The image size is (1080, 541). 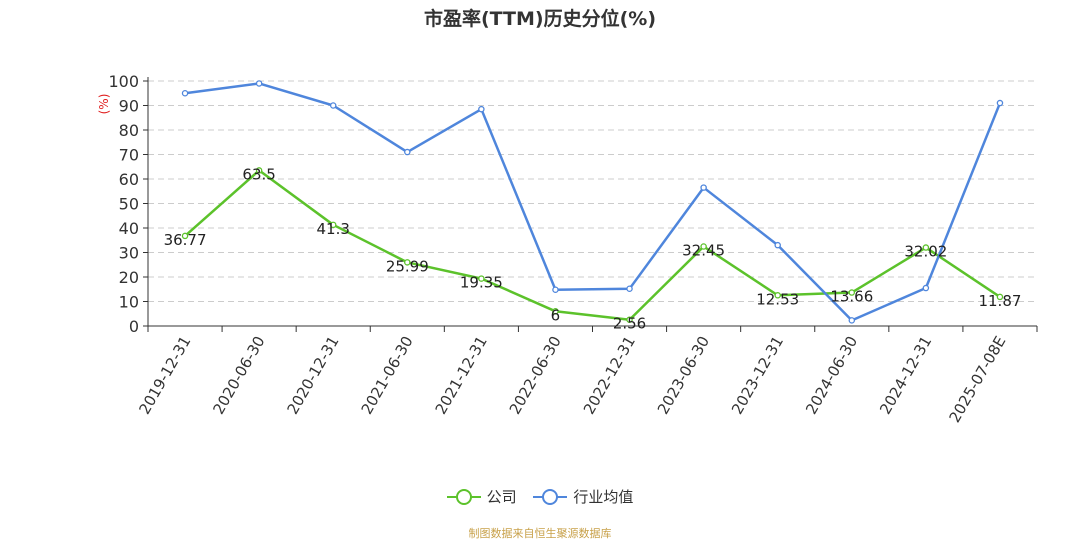 What do you see at coordinates (129, 228) in the screenshot?
I see `y-tick-label: 40` at bounding box center [129, 228].